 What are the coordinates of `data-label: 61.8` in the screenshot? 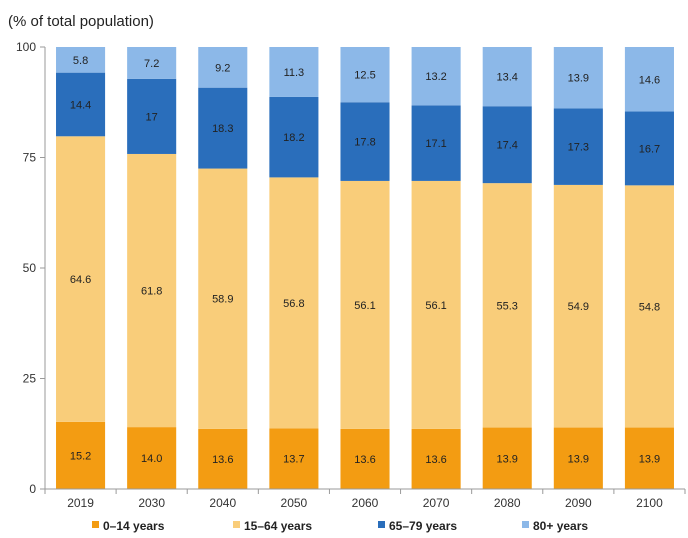 It's located at (151, 292).